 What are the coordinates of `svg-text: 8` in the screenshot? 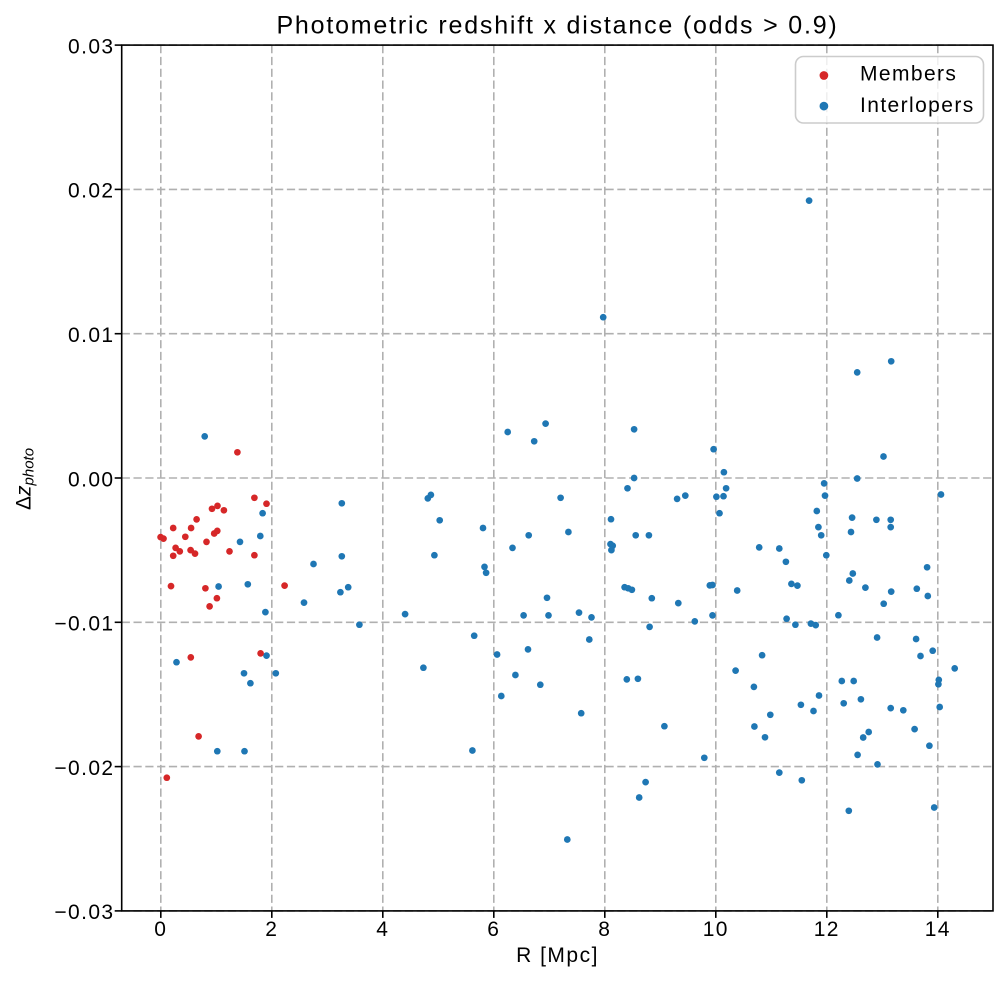 It's located at (604, 929).